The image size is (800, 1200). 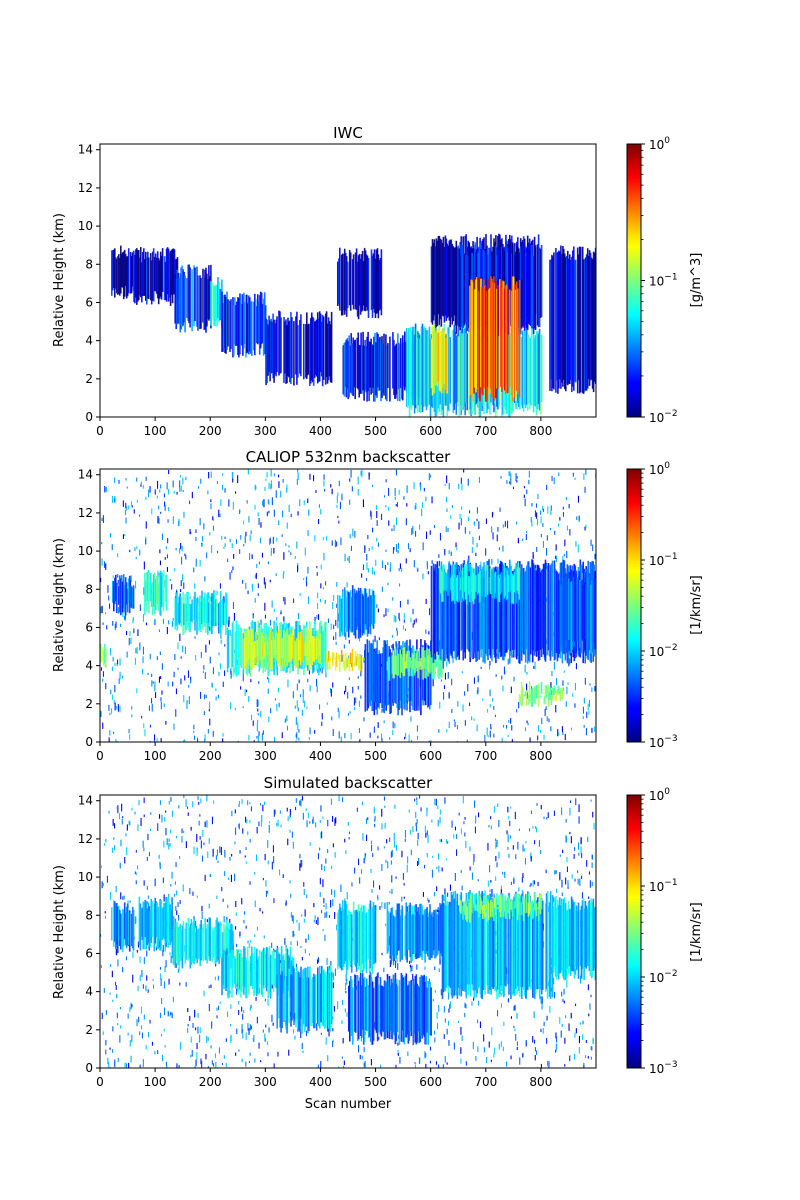 I want to click on x-tick-label: 200, so click(x=210, y=431).